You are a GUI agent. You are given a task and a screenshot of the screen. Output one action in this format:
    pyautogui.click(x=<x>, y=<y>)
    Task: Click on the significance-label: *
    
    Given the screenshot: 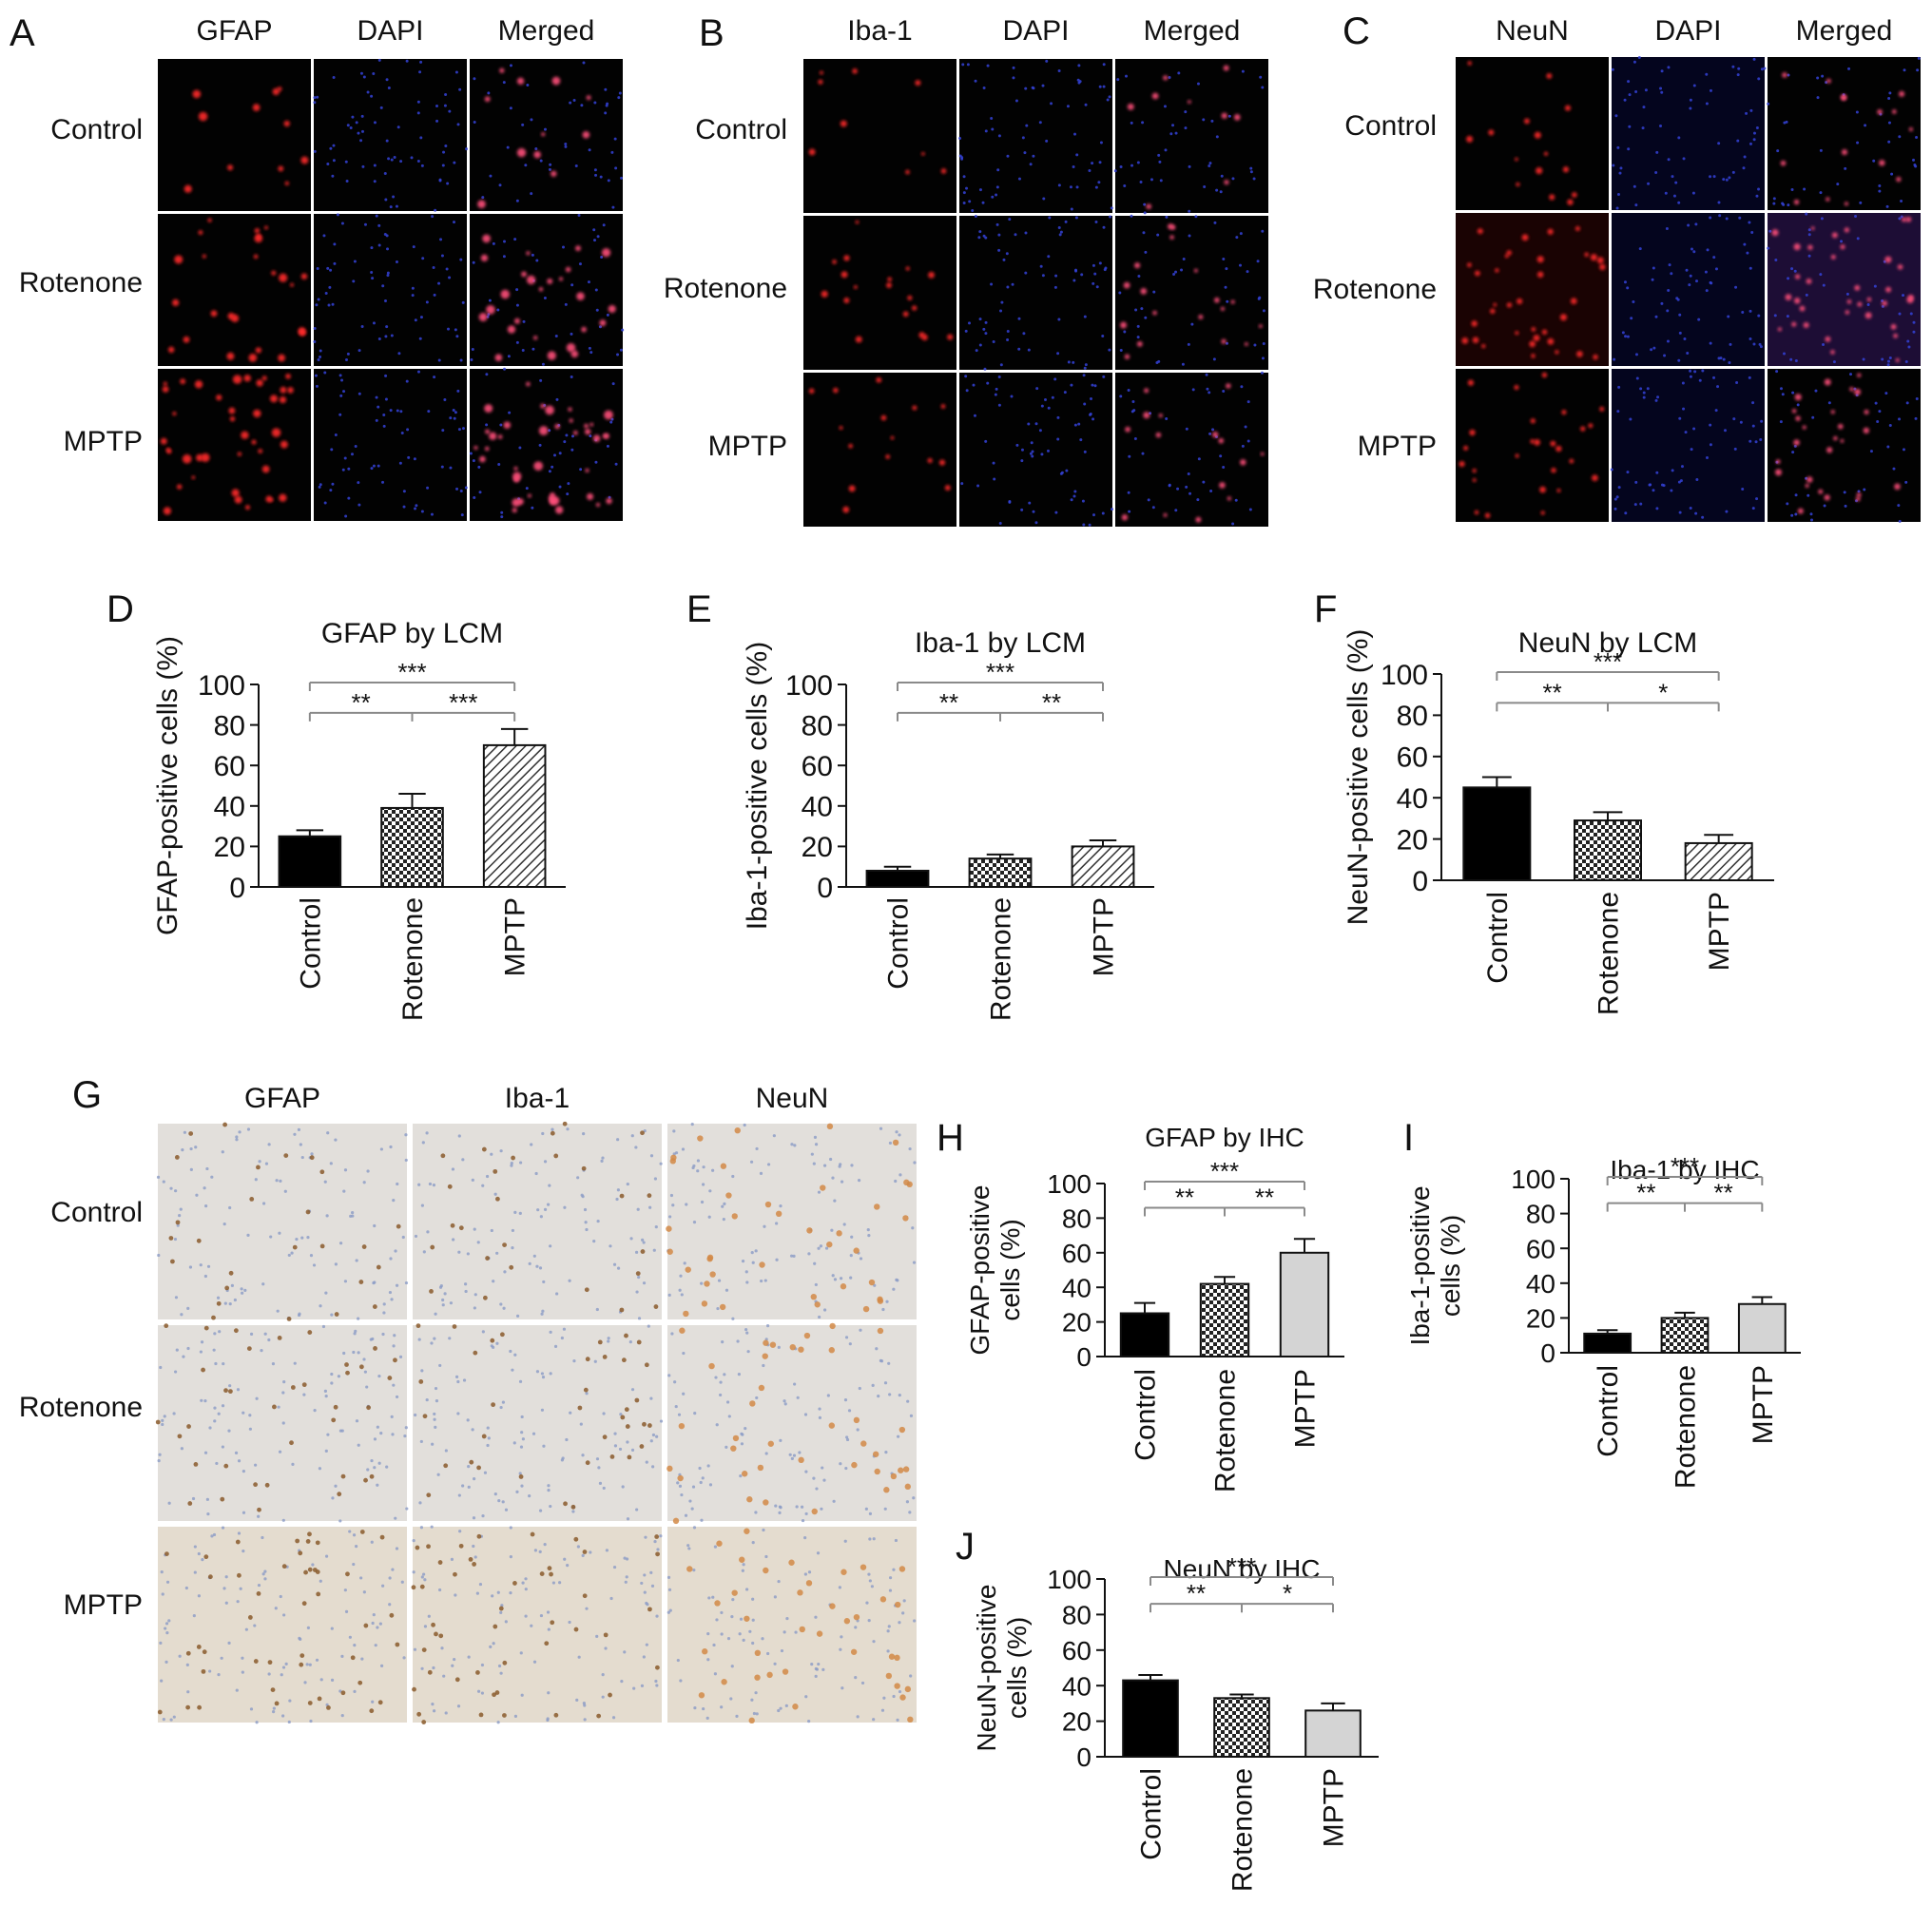 What is the action you would take?
    pyautogui.click(x=1287, y=1593)
    